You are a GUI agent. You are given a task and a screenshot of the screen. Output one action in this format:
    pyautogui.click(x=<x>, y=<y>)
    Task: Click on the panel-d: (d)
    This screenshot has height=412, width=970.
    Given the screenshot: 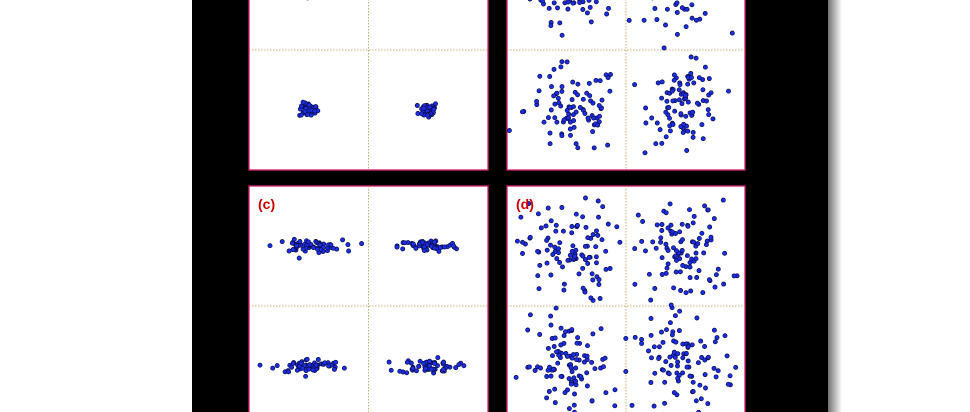 What is the action you would take?
    pyautogui.click(x=626, y=298)
    